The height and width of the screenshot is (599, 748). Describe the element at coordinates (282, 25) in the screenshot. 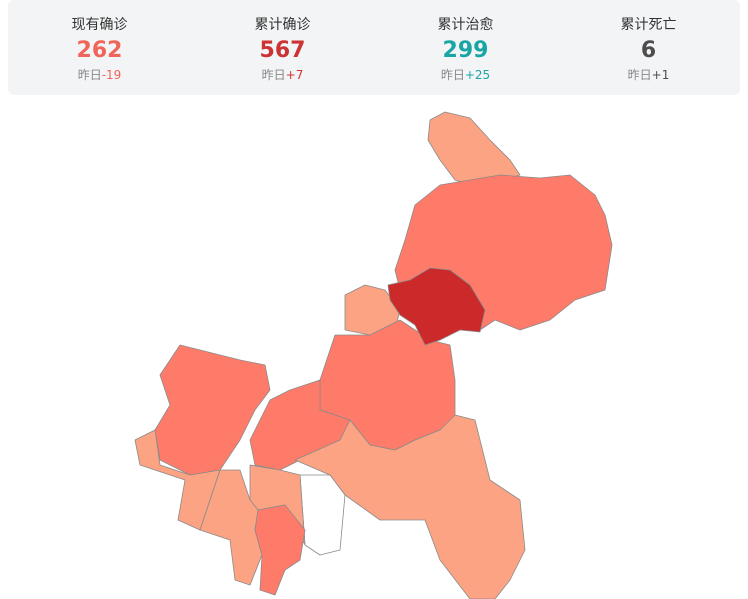

I see `stat-label: 累计确诊` at that location.